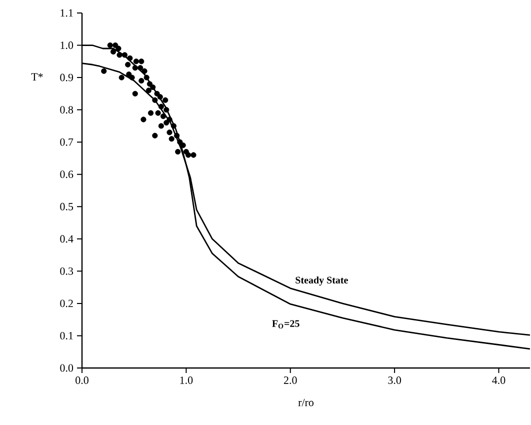  What do you see at coordinates (306, 402) in the screenshot?
I see `x-axis-title: r/ro` at bounding box center [306, 402].